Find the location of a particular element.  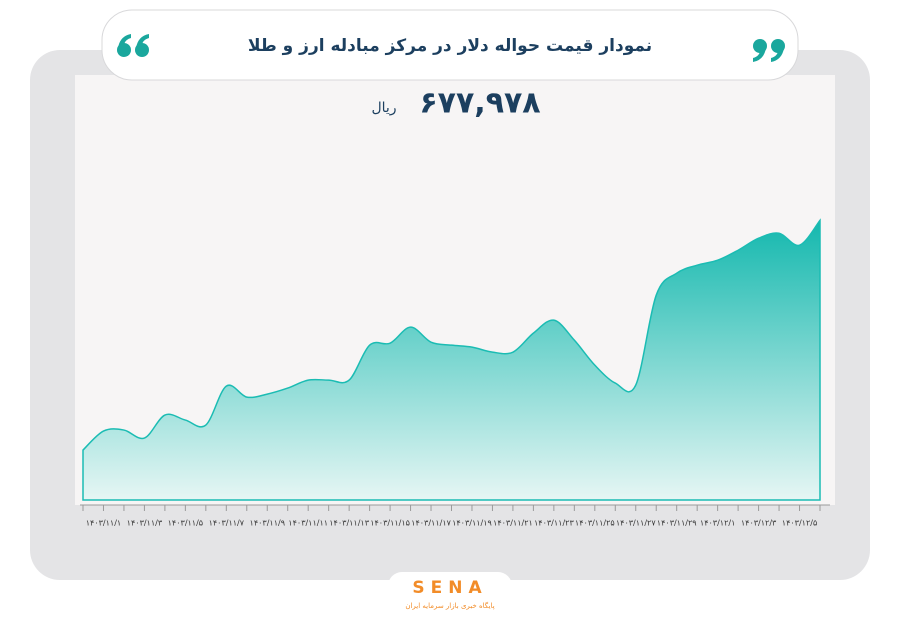

header-bar is located at coordinates (450, 45).